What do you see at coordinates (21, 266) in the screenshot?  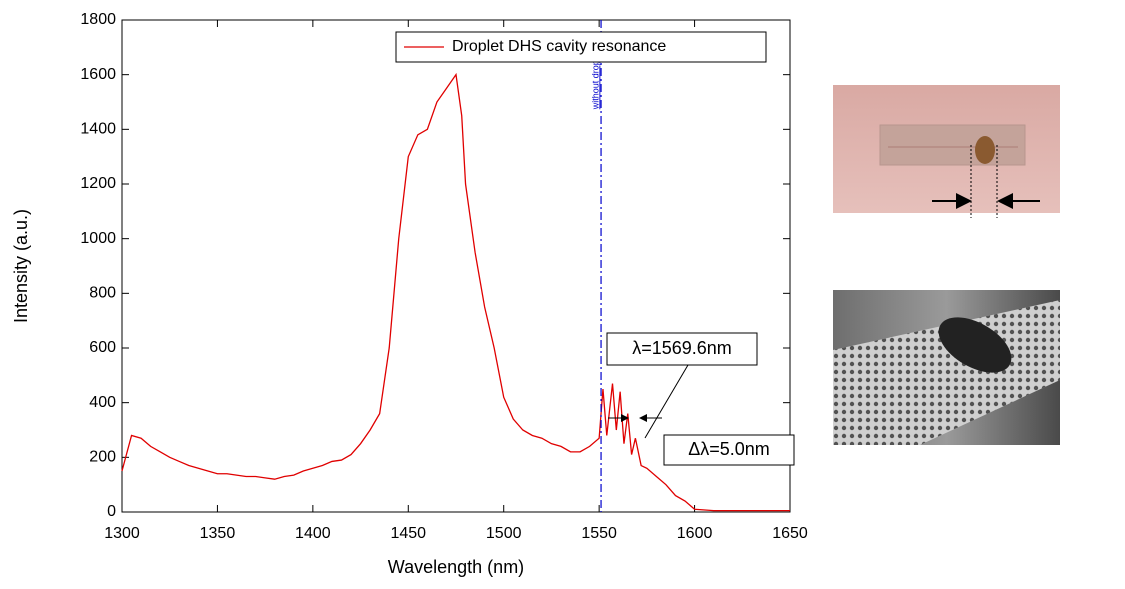 I see `y-axis-label: Intensity (a.u.)` at bounding box center [21, 266].